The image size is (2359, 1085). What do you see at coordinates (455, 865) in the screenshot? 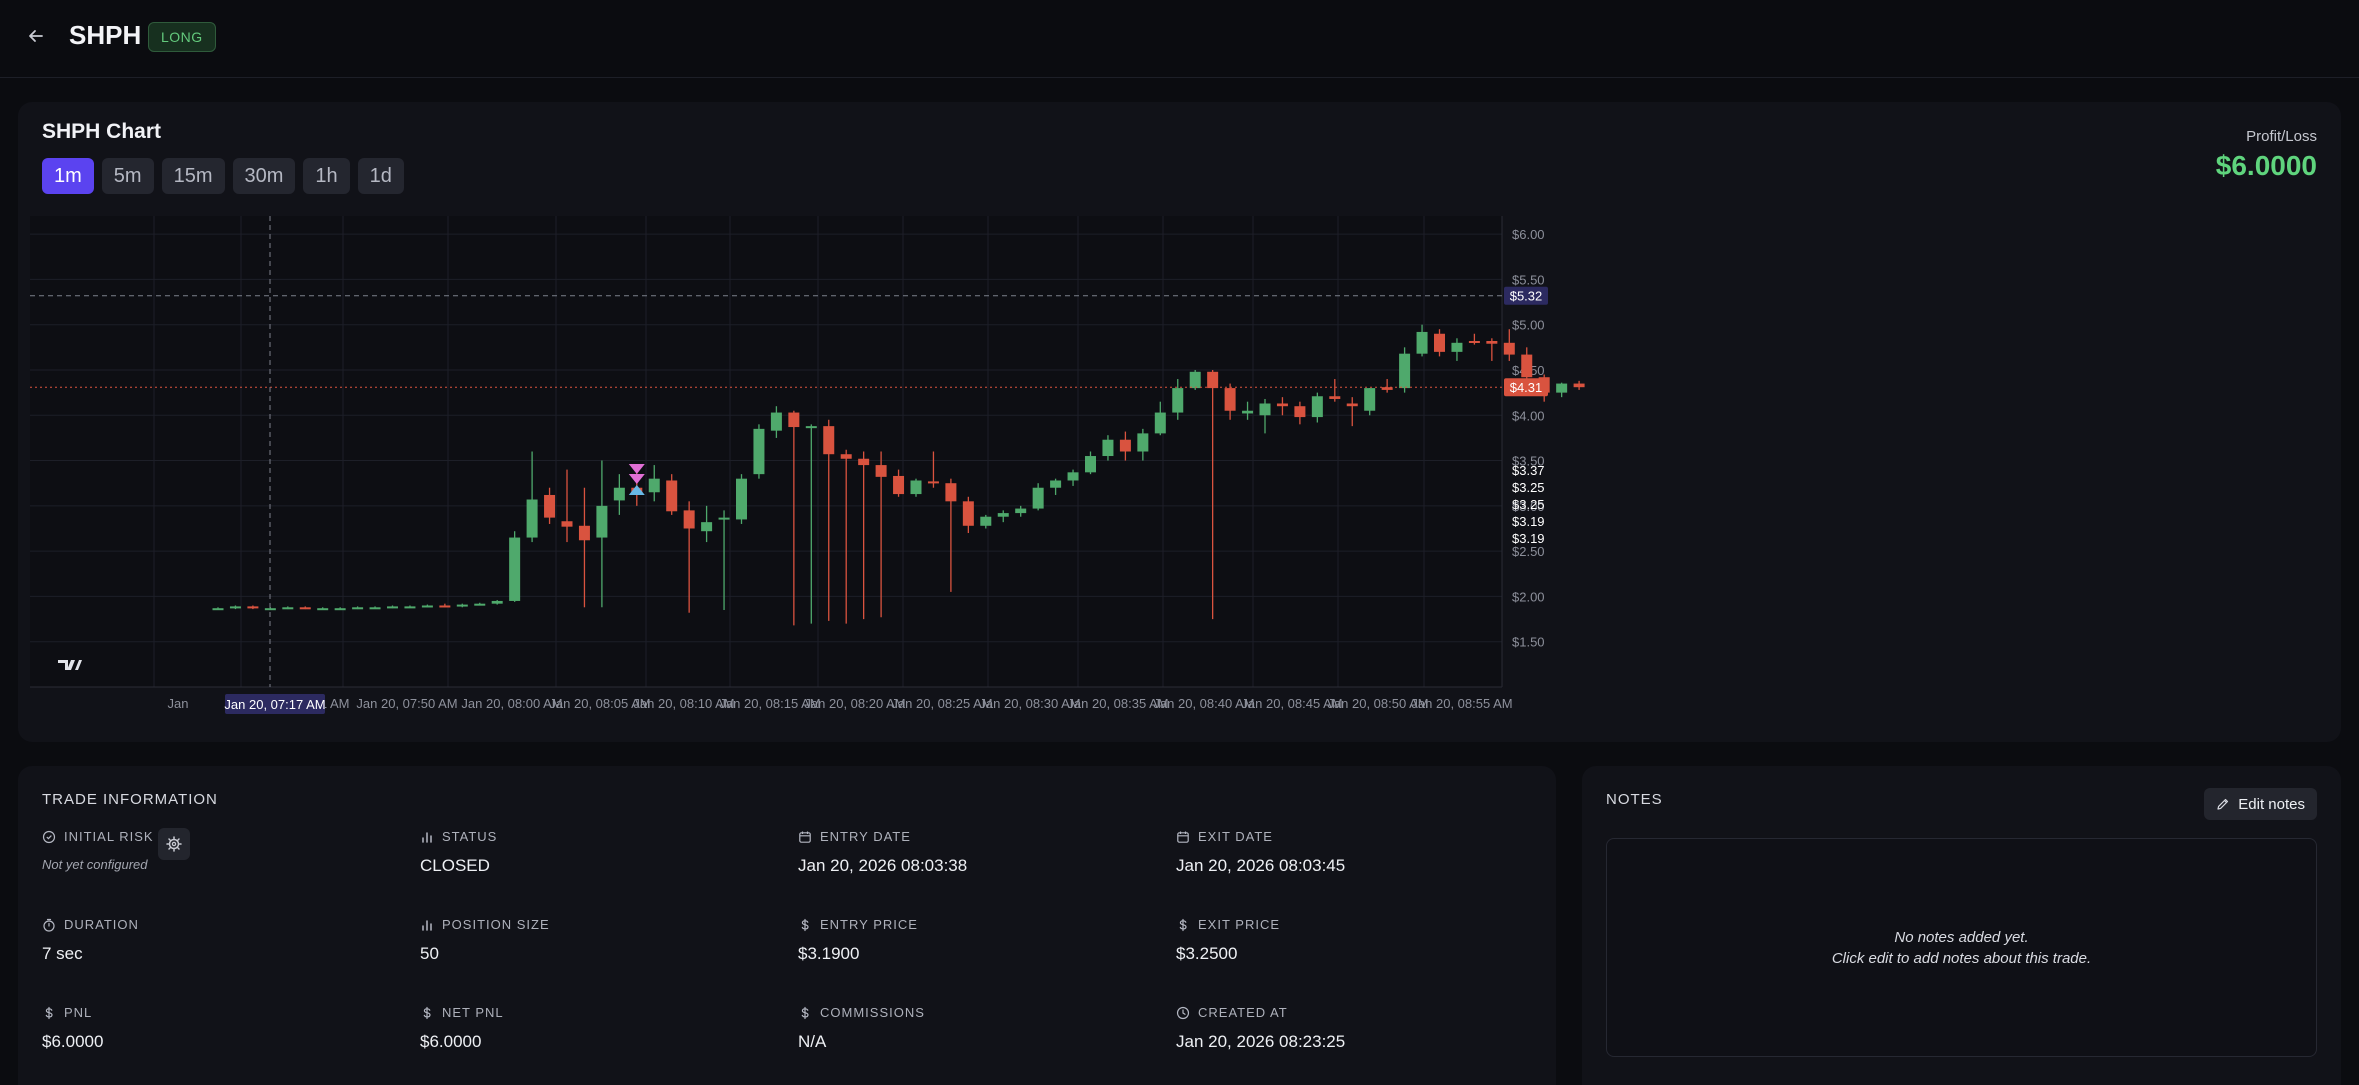
I see `field-value-status: CLOSED` at bounding box center [455, 865].